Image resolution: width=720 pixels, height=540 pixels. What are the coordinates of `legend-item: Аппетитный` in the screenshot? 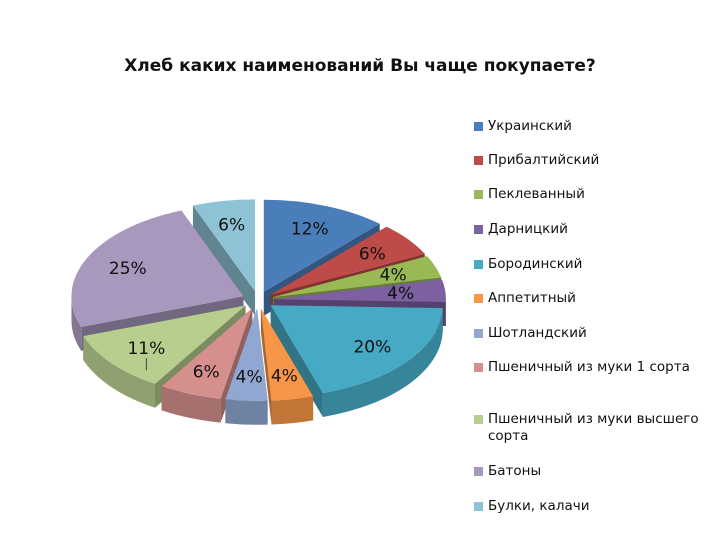 It's located at (592, 298).